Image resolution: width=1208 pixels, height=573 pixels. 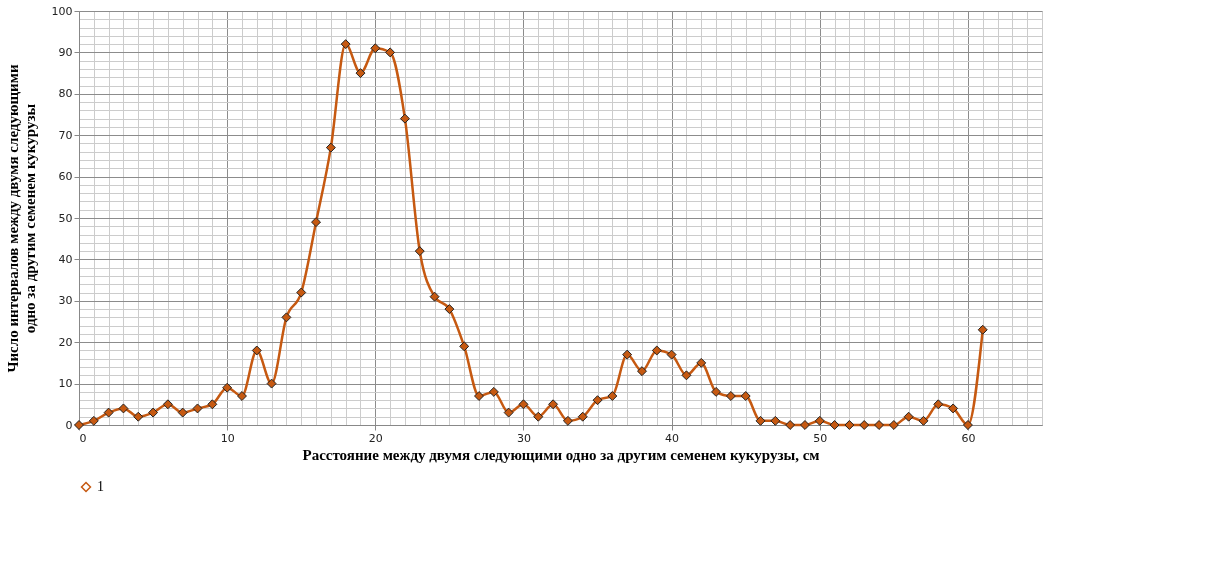 I want to click on x-tick-label: 10, so click(x=227, y=438).